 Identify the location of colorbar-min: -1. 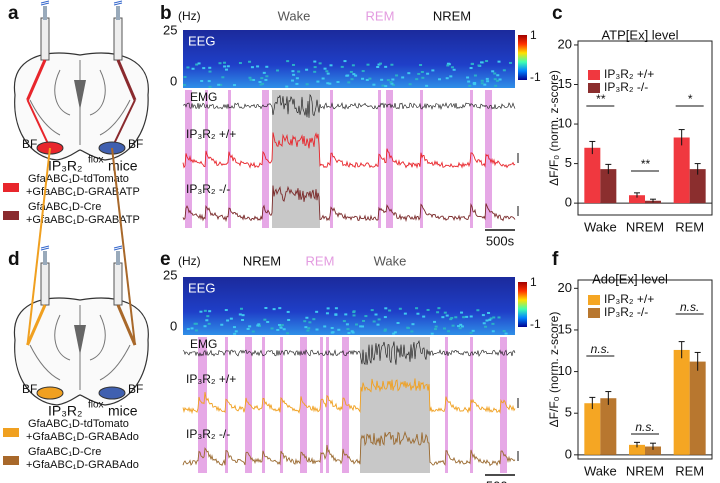
(535, 324).